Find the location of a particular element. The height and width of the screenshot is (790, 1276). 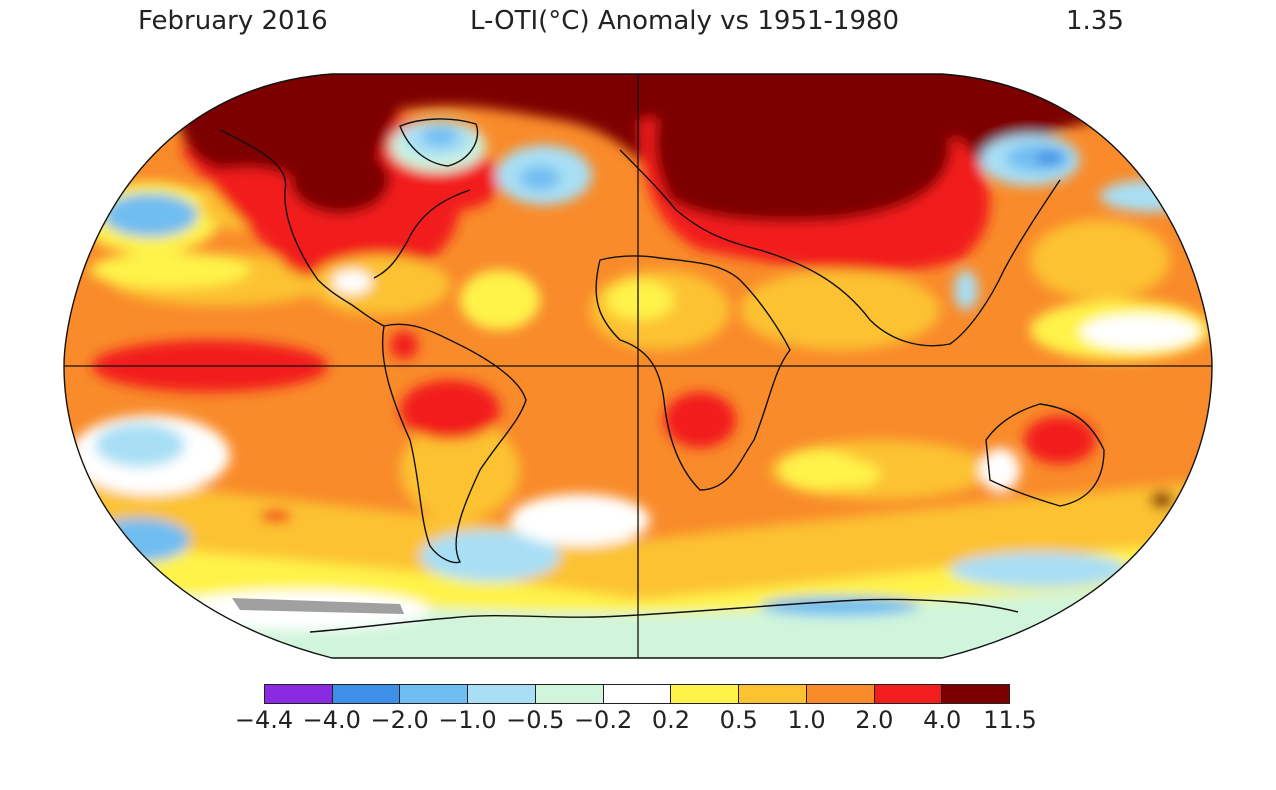

field-north-pacific-colder is located at coordinates (150, 215).